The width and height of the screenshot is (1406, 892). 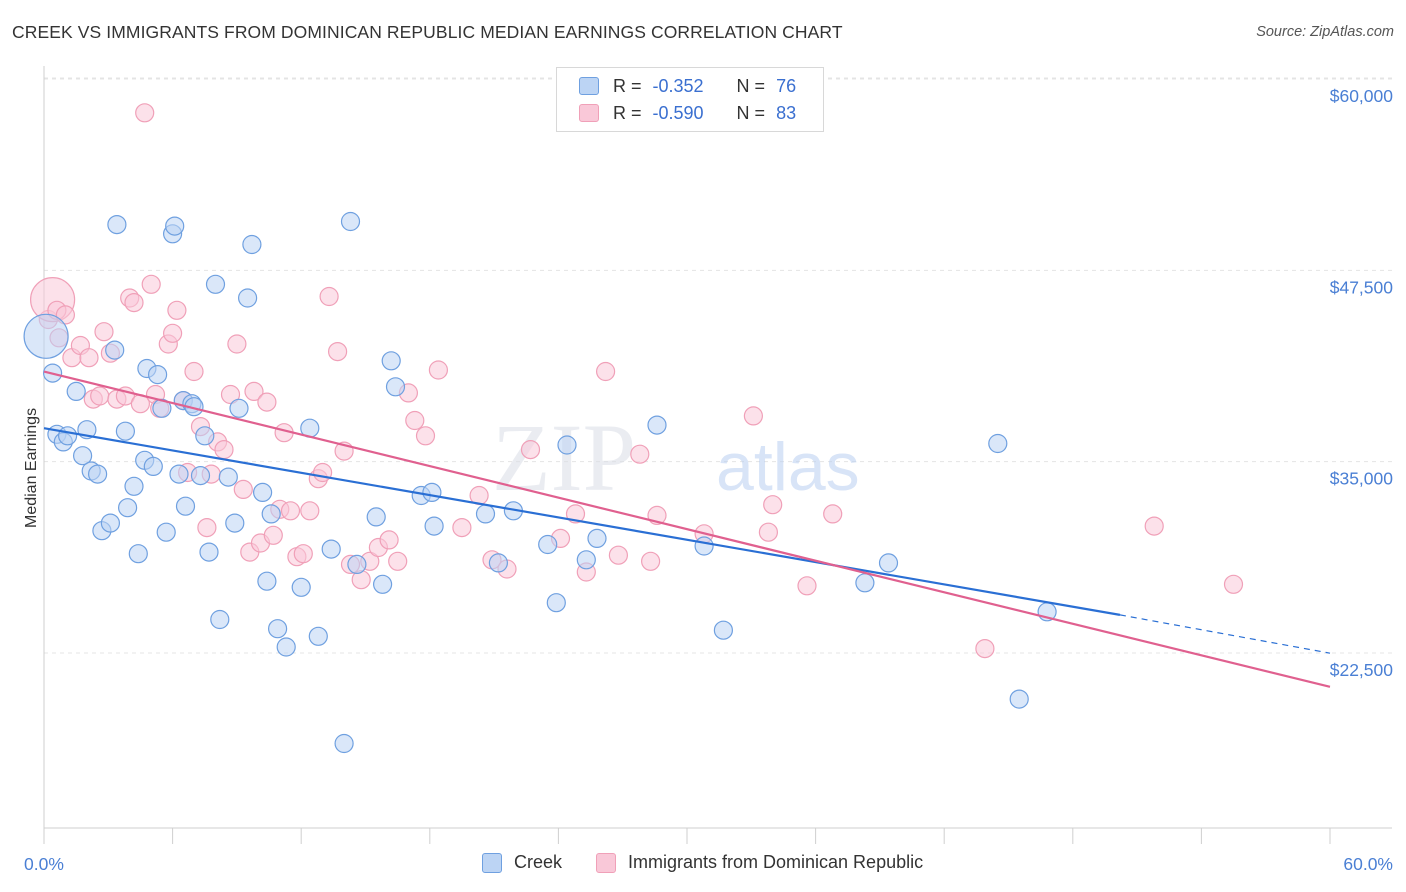 What do you see at coordinates (1362, 287) in the screenshot?
I see `y-tick-label: $47,500` at bounding box center [1362, 287].